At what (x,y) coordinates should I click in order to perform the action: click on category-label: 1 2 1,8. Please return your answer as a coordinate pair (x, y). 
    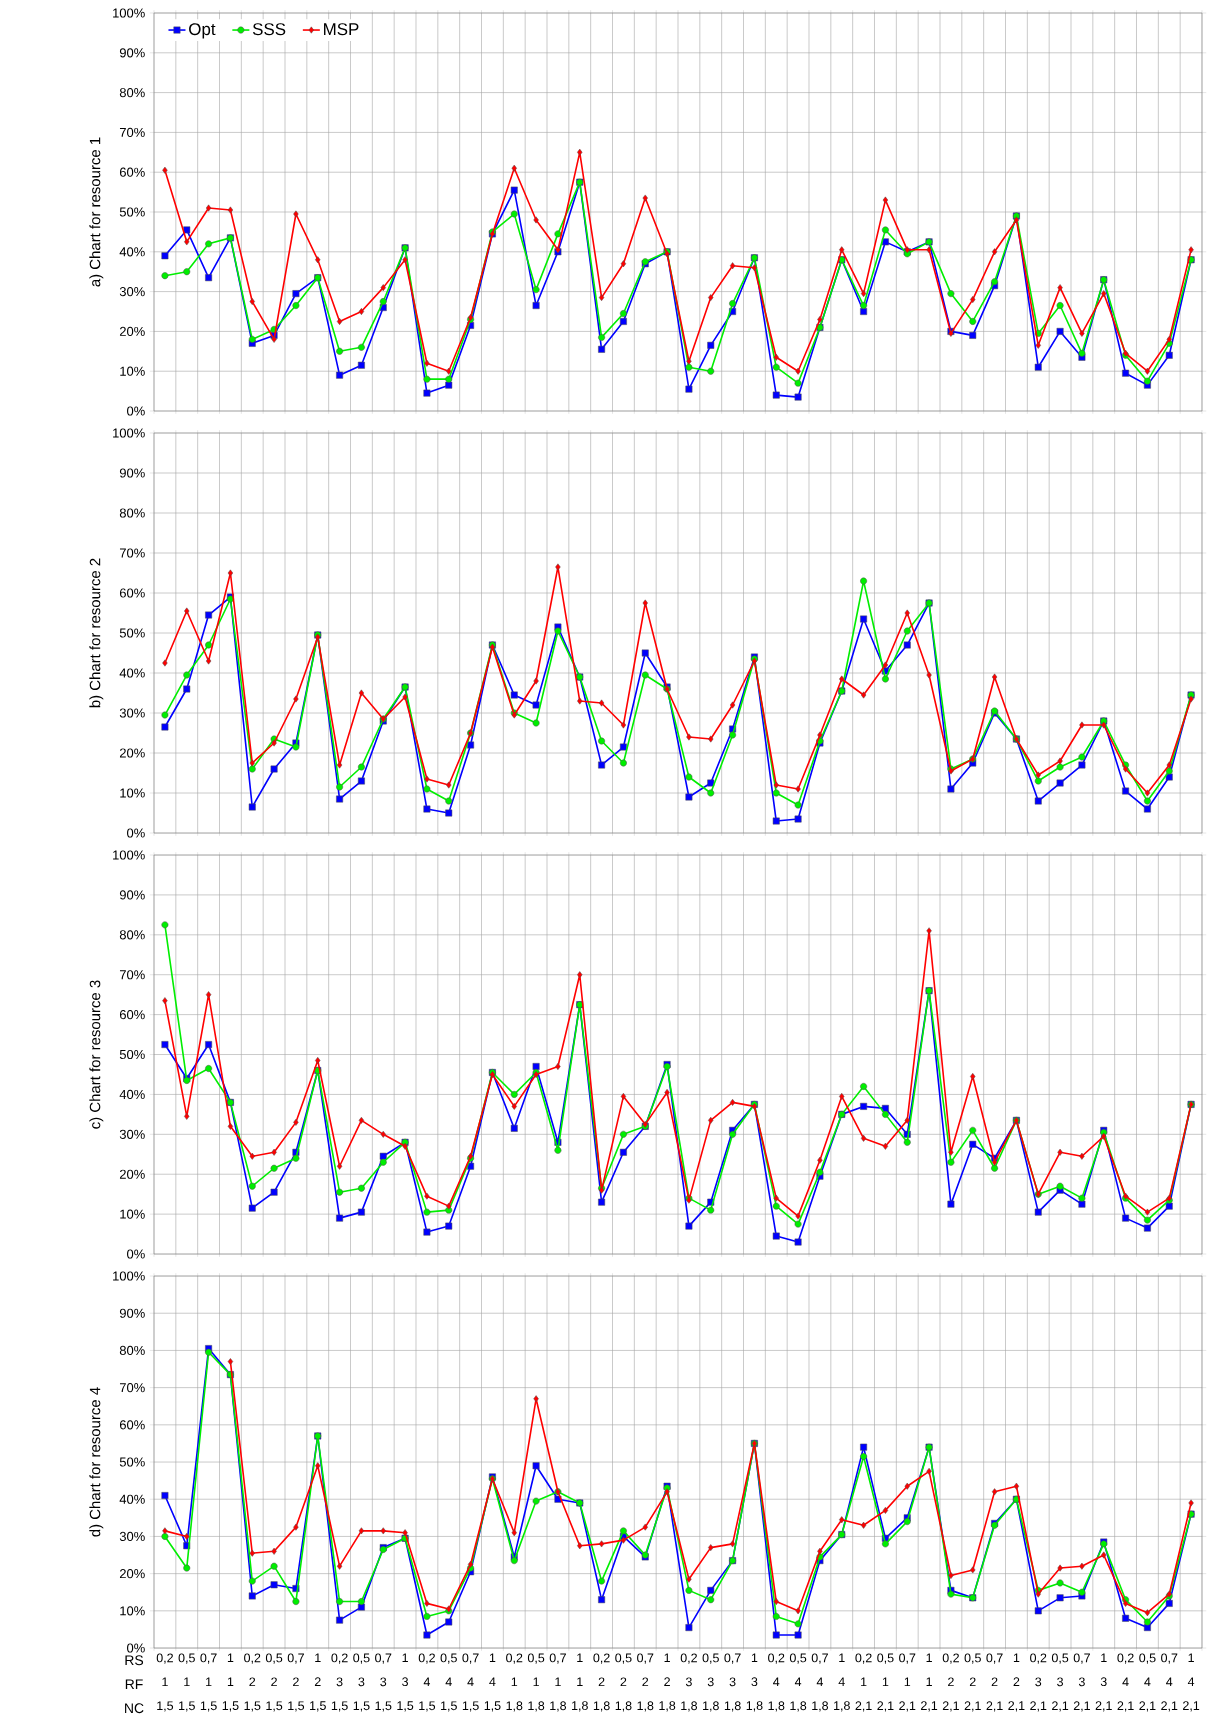
    Looking at the image, I should click on (667, 1682).